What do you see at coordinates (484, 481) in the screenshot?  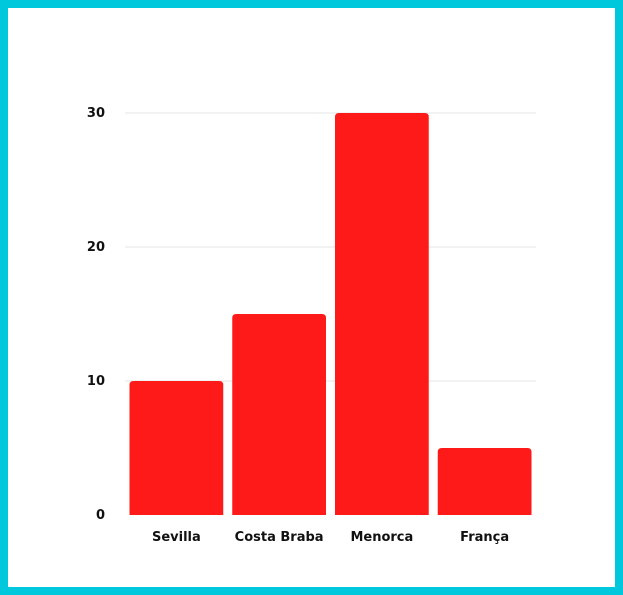 I see `bar-fran-a` at bounding box center [484, 481].